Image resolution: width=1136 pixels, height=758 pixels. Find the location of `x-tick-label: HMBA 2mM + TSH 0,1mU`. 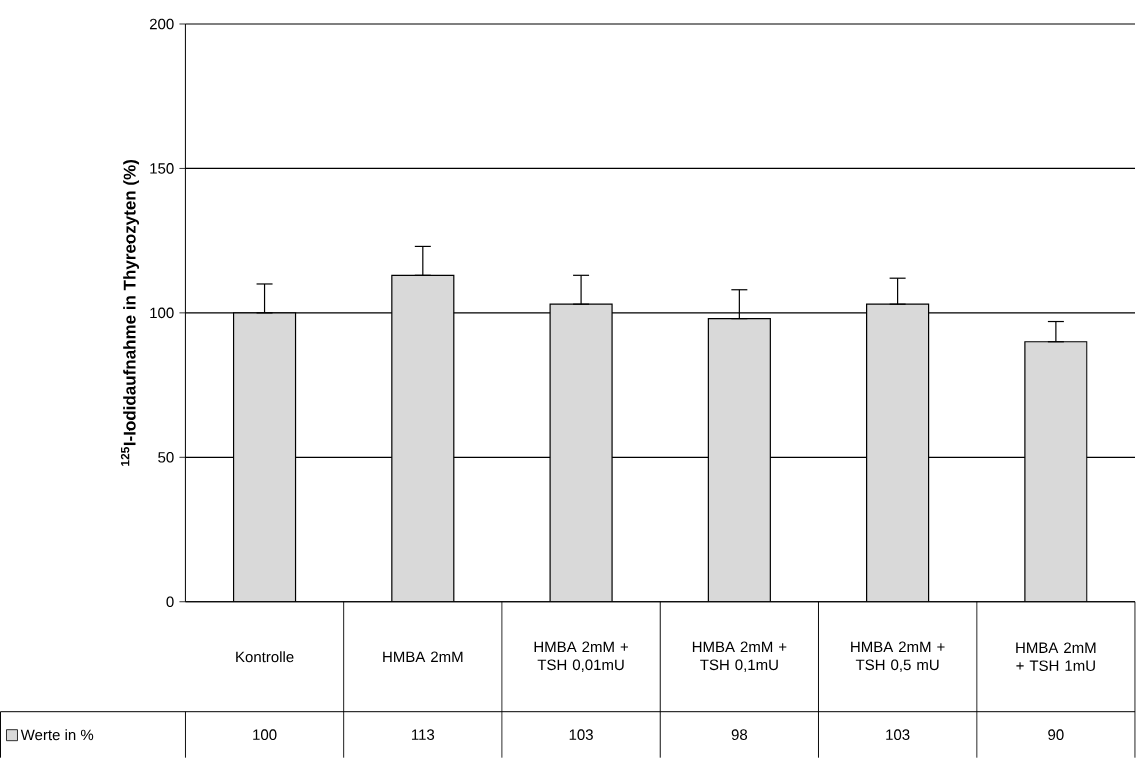

x-tick-label: HMBA 2mM + TSH 0,1mU is located at coordinates (739, 656).